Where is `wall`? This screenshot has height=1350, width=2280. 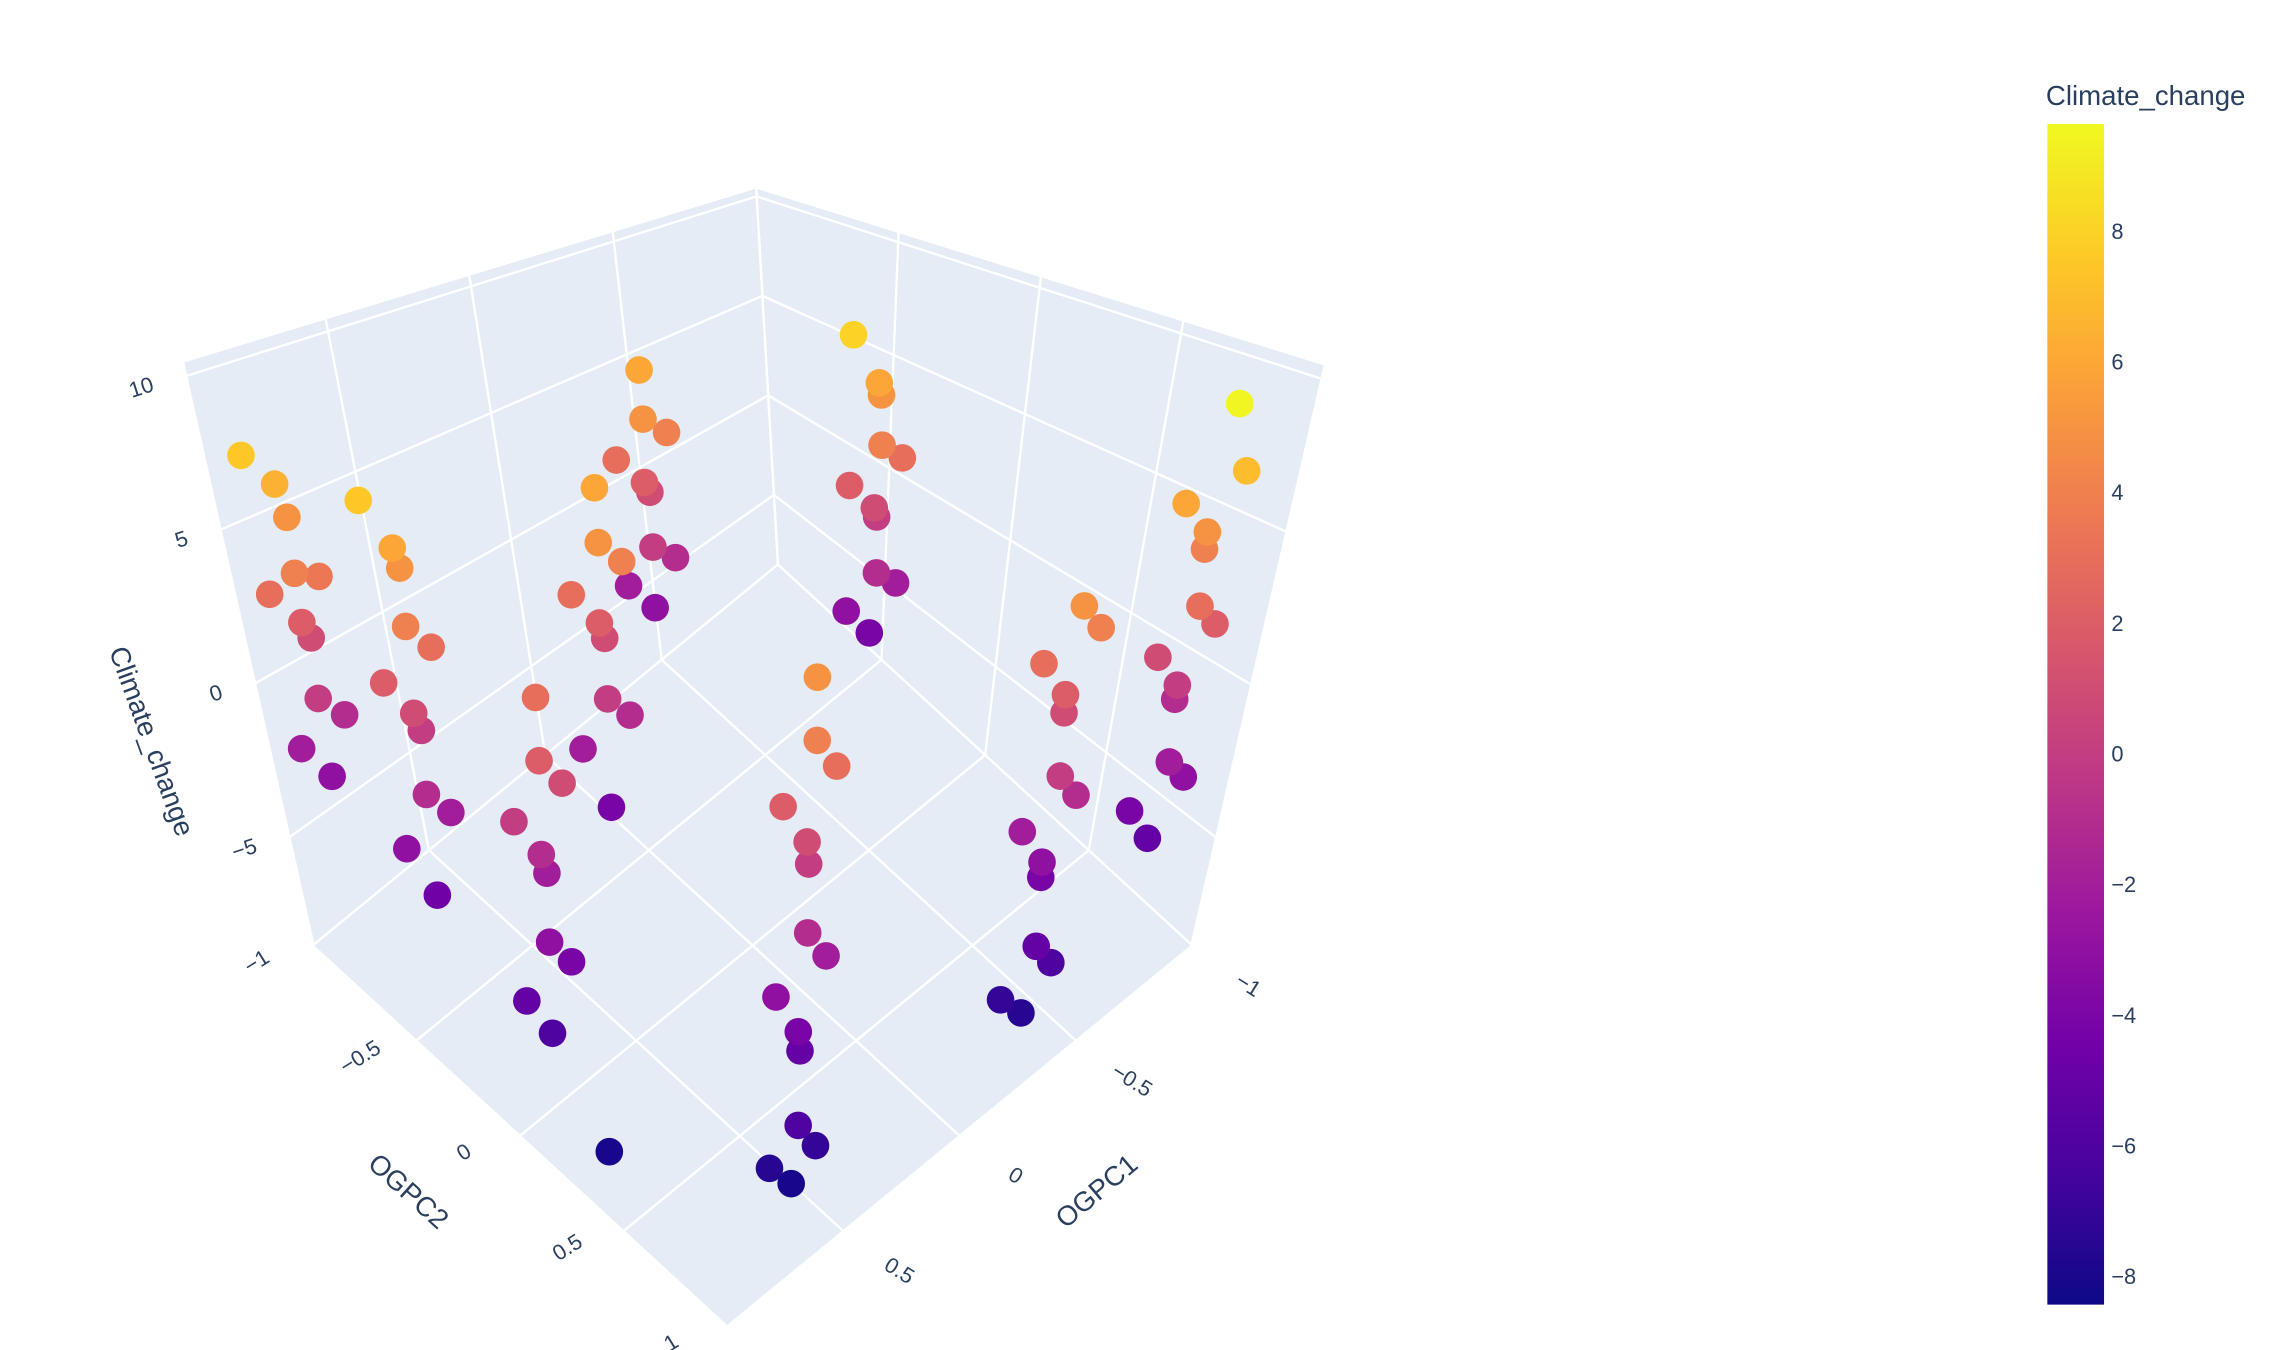 wall is located at coordinates (1041, 566).